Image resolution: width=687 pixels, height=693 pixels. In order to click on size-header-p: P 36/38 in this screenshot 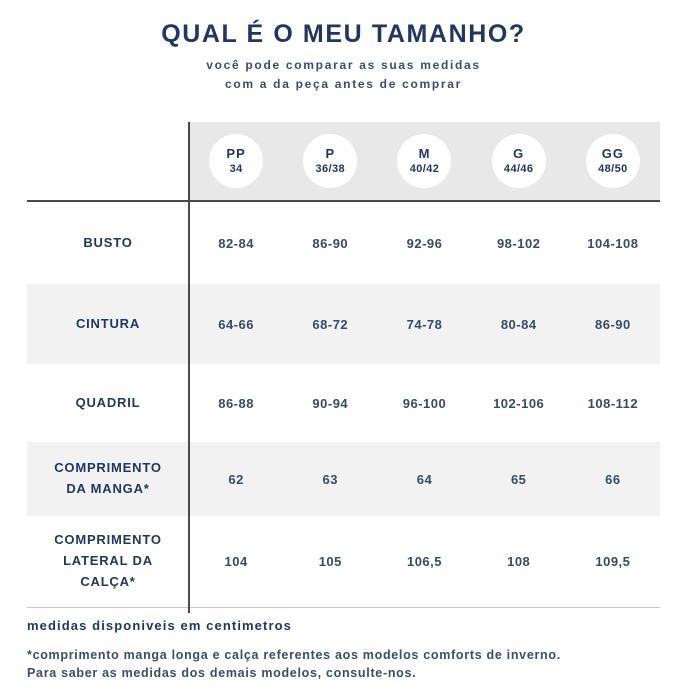, I will do `click(330, 161)`.